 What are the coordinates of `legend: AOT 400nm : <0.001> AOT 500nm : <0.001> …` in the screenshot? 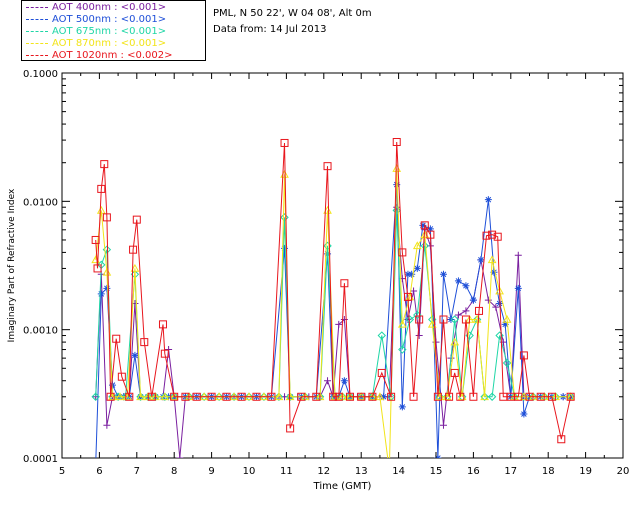 It's located at (113, 30).